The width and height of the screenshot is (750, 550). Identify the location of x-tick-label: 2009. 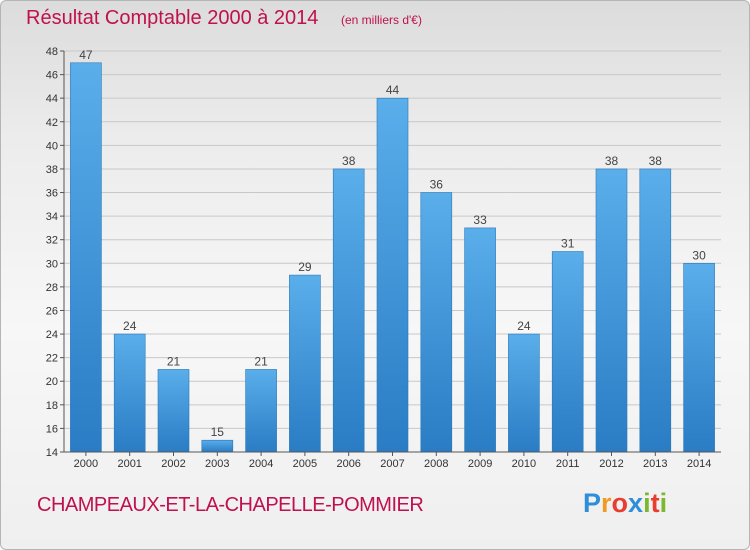
(480, 464).